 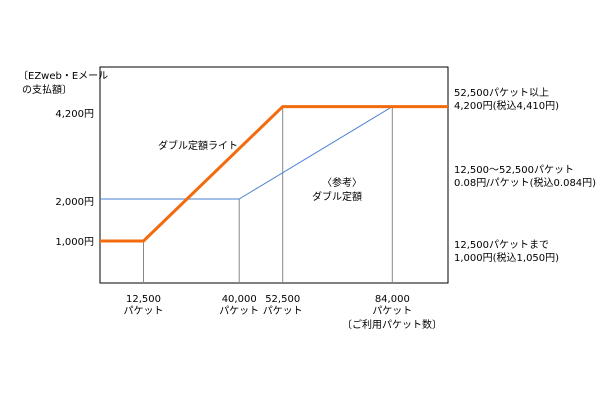 What do you see at coordinates (342, 183) in the screenshot?
I see `series-label-reference-line1: 〈参考〉` at bounding box center [342, 183].